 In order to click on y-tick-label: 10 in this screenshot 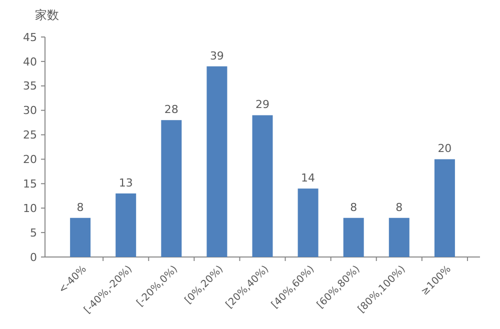, I will do `click(30, 208)`.